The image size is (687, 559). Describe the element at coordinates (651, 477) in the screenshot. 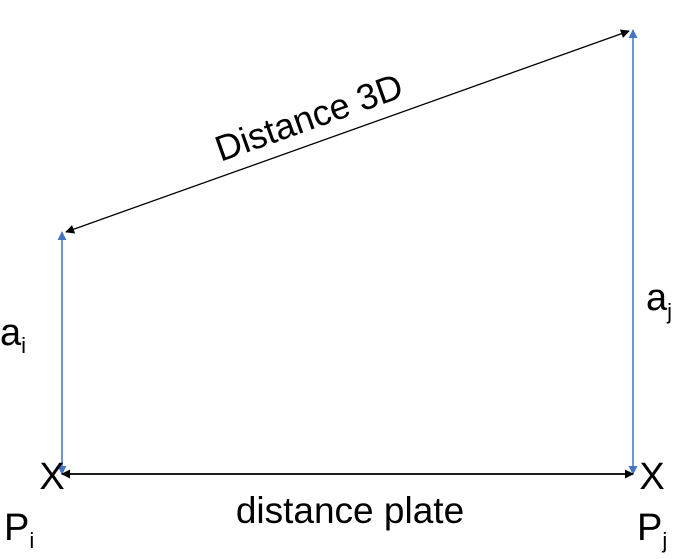

I see `point-marker-right: X` at that location.